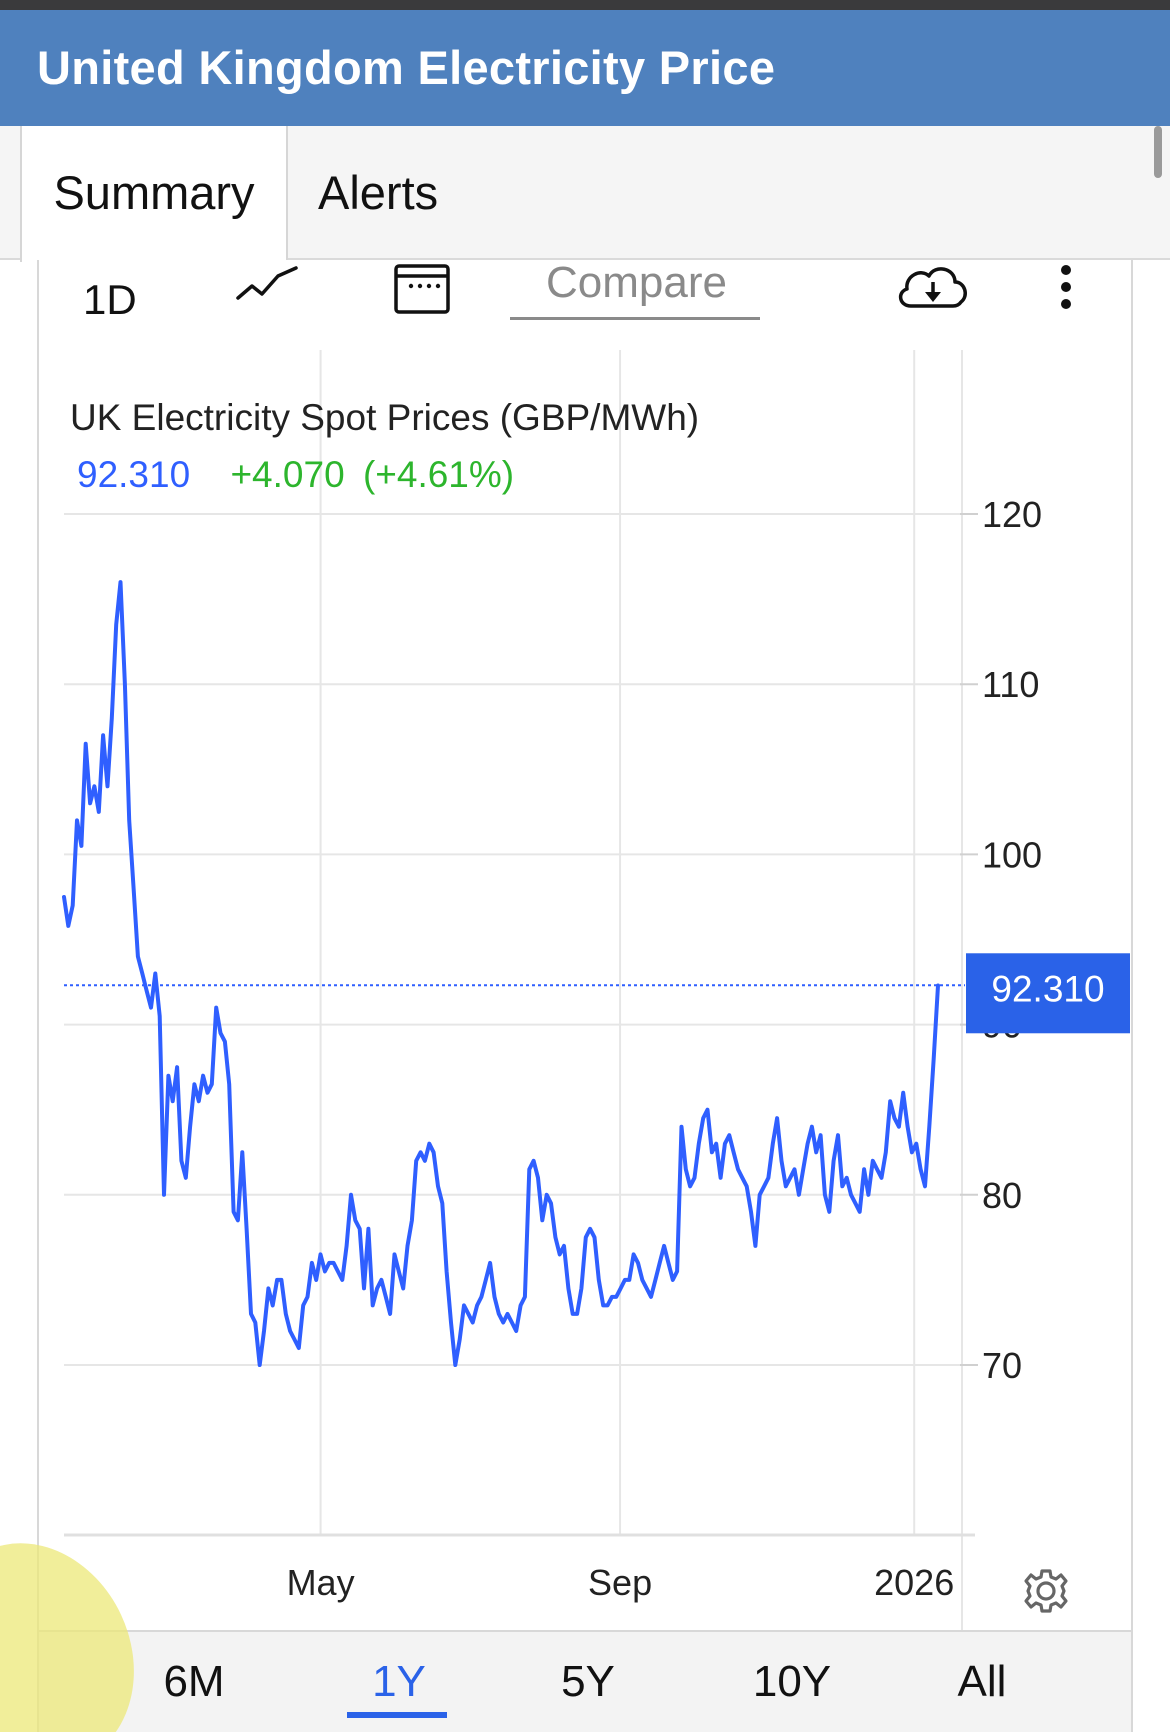 This screenshot has width=1170, height=1732. What do you see at coordinates (194, 1681) in the screenshot?
I see `range-6m: 6M` at bounding box center [194, 1681].